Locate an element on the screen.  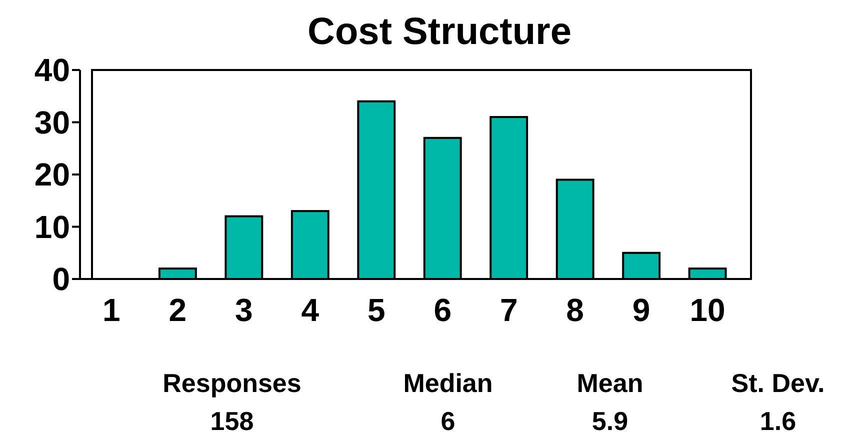
chart-title: Cost Structure is located at coordinates (440, 32).